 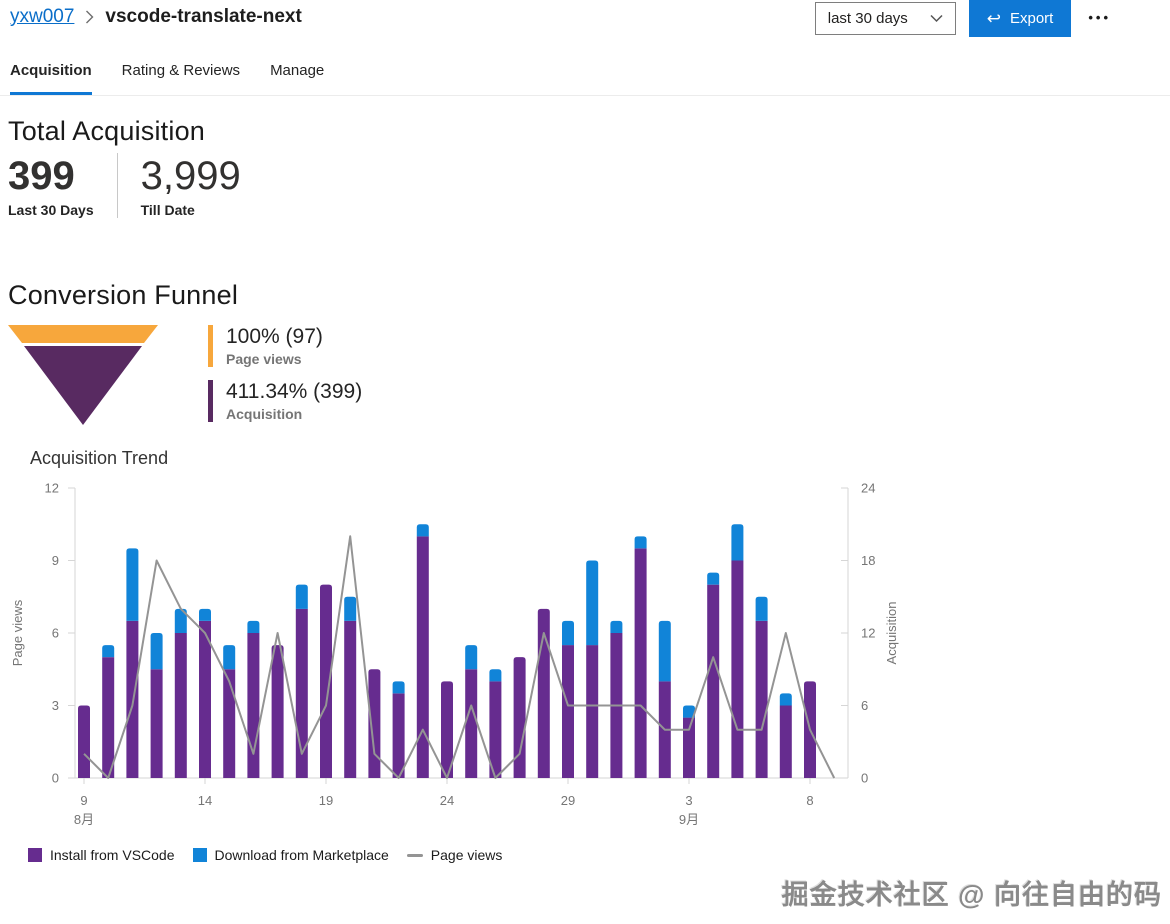 What do you see at coordinates (83, 385) in the screenshot?
I see `funnel-stage-acquisition` at bounding box center [83, 385].